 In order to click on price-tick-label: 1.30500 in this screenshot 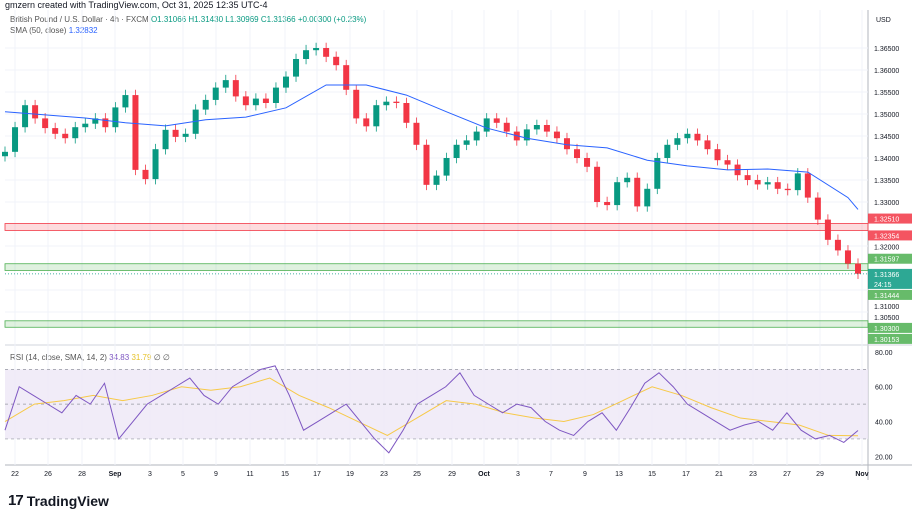, I will do `click(886, 318)`.